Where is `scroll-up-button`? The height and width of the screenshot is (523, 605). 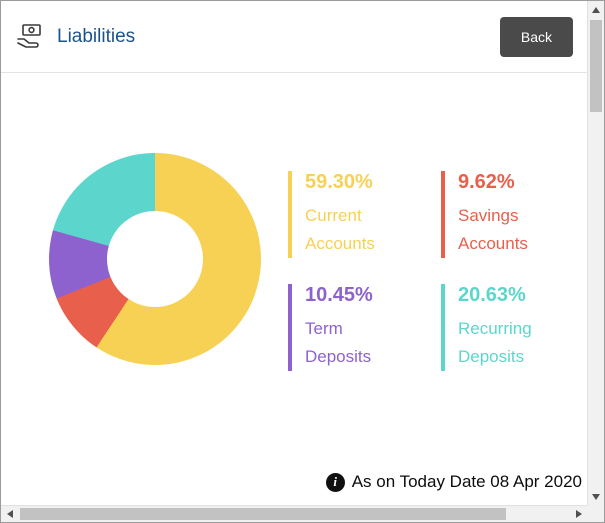 scroll-up-button is located at coordinates (596, 9).